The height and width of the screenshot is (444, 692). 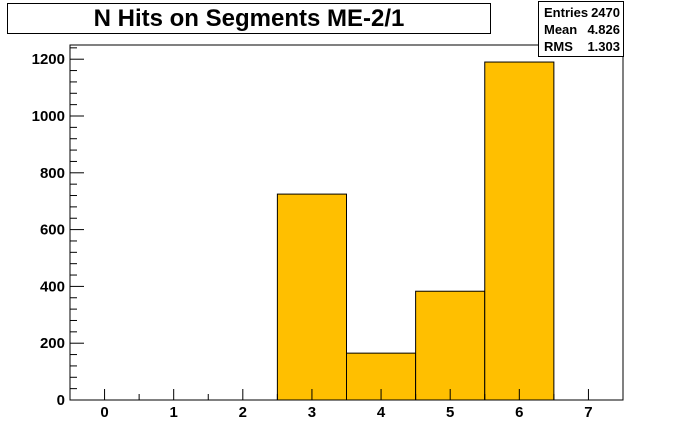 What do you see at coordinates (61, 400) in the screenshot?
I see `y-tick-label: 0` at bounding box center [61, 400].